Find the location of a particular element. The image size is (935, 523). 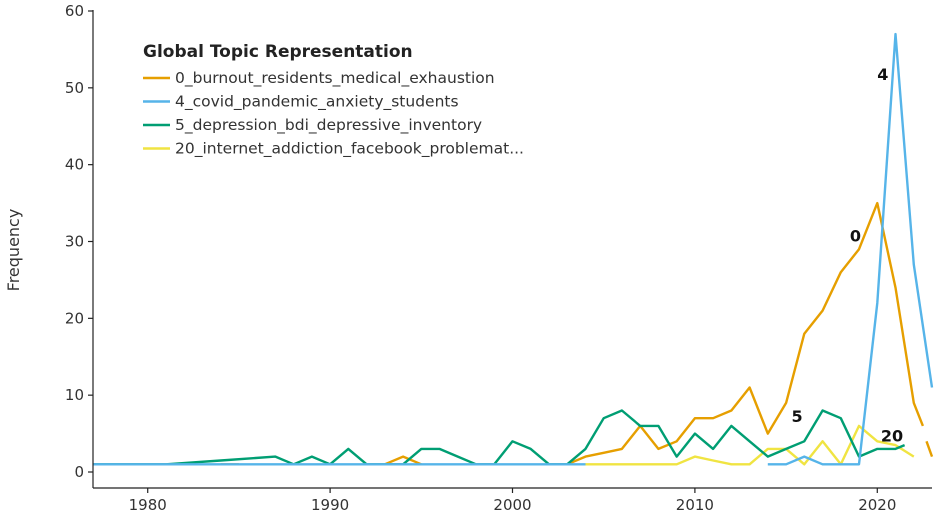

legend-entry: 4_covid_pandemic_anxiety_students is located at coordinates (317, 102).